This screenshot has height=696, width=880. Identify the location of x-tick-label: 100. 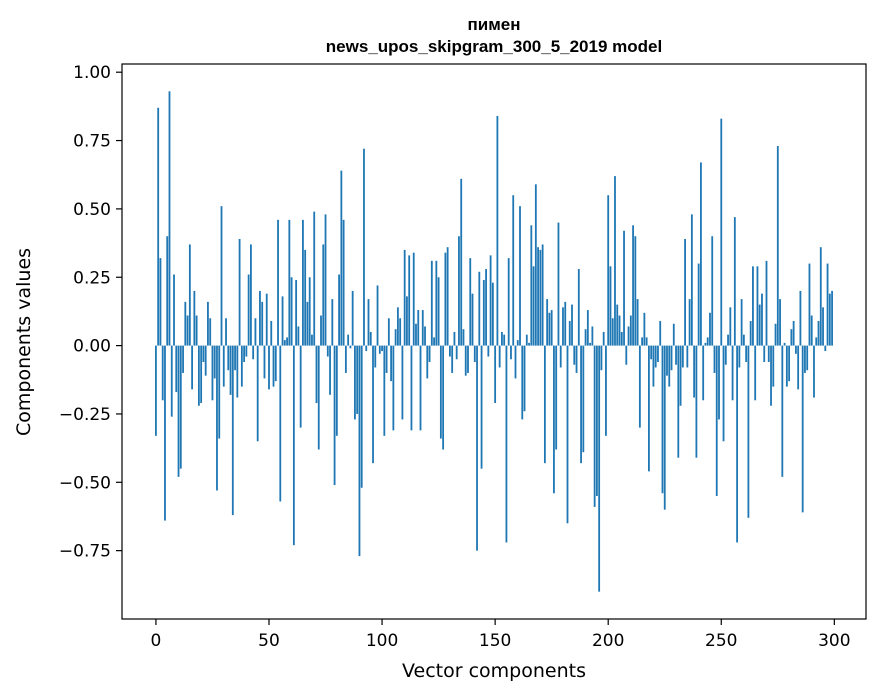
(382, 641).